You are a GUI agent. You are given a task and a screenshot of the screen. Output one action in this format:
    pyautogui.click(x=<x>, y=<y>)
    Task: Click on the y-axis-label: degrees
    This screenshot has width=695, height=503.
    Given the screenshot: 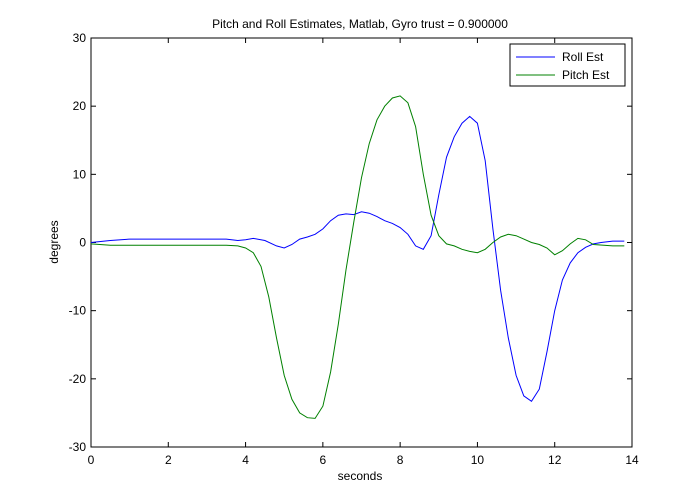 What is the action you would take?
    pyautogui.click(x=54, y=241)
    